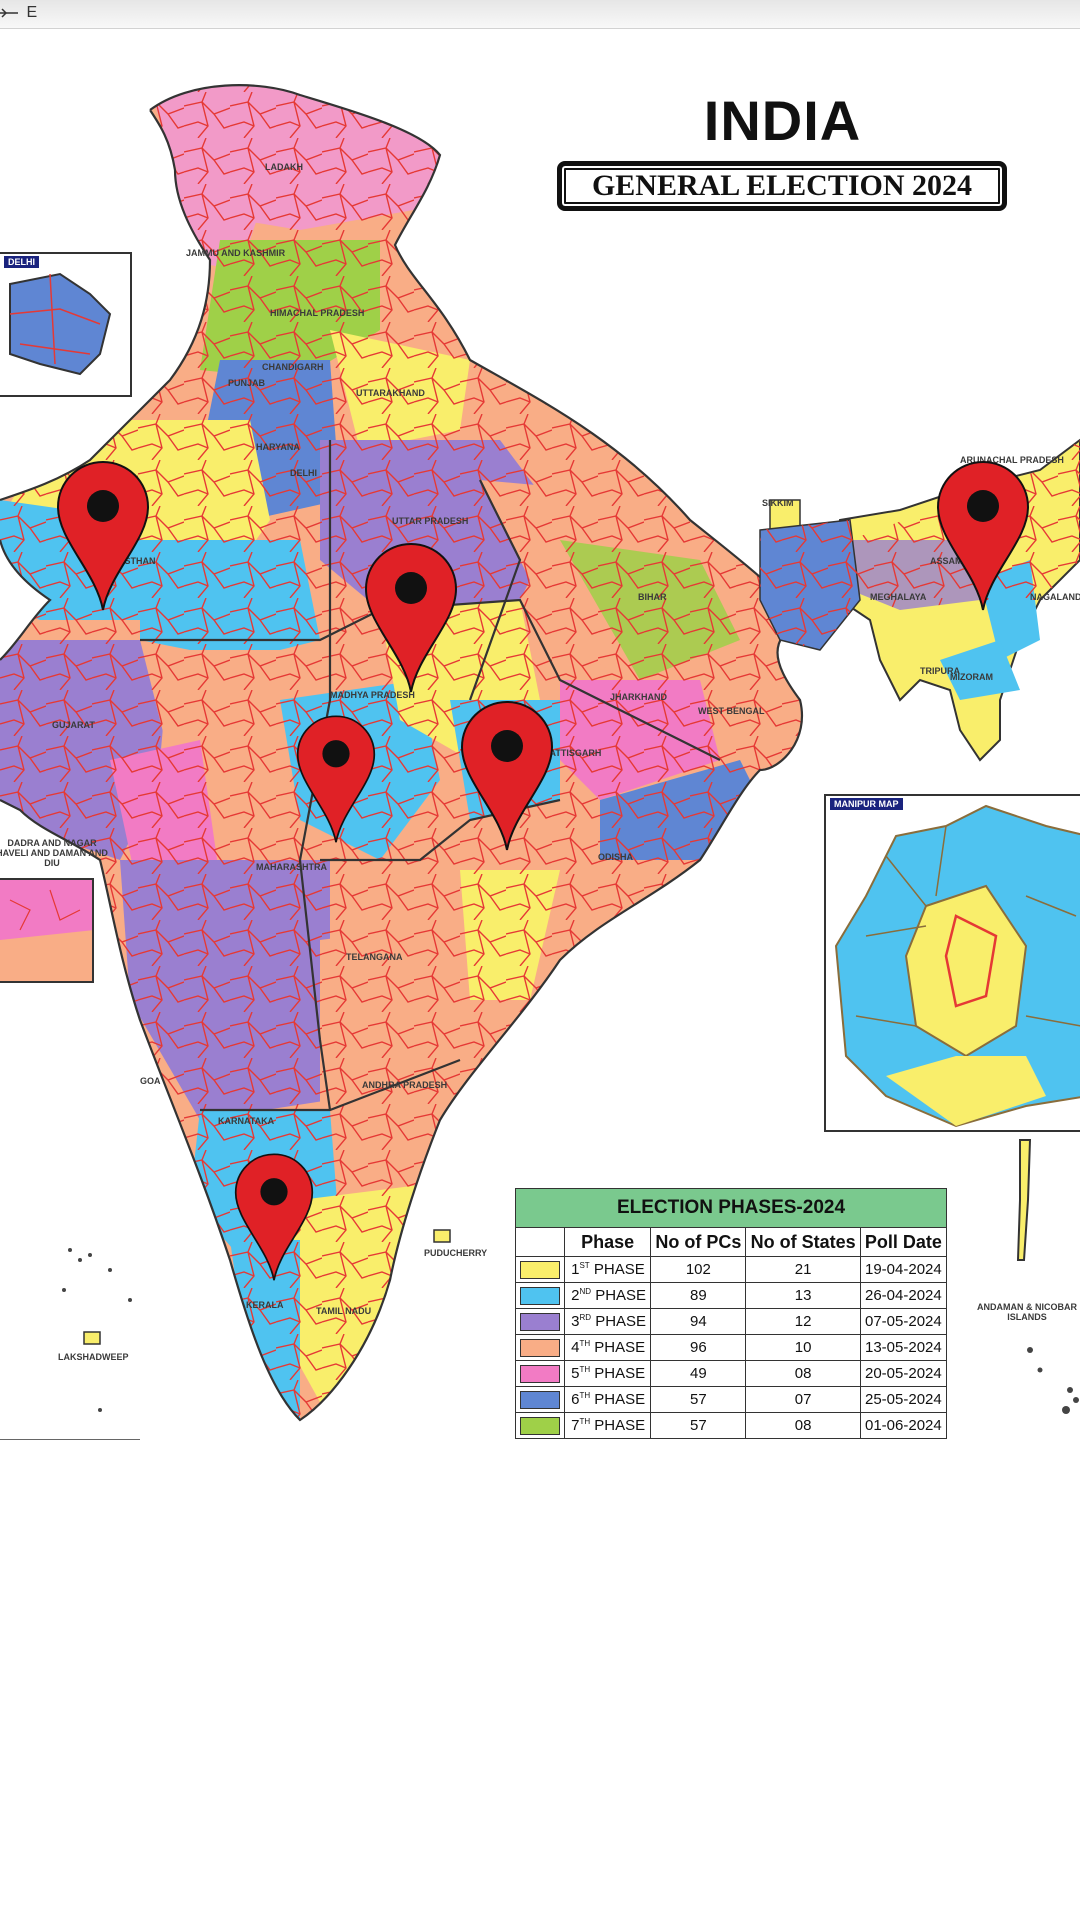 The width and height of the screenshot is (1080, 1920). I want to click on phase-name-cell: 4TH PHASE, so click(608, 1347).